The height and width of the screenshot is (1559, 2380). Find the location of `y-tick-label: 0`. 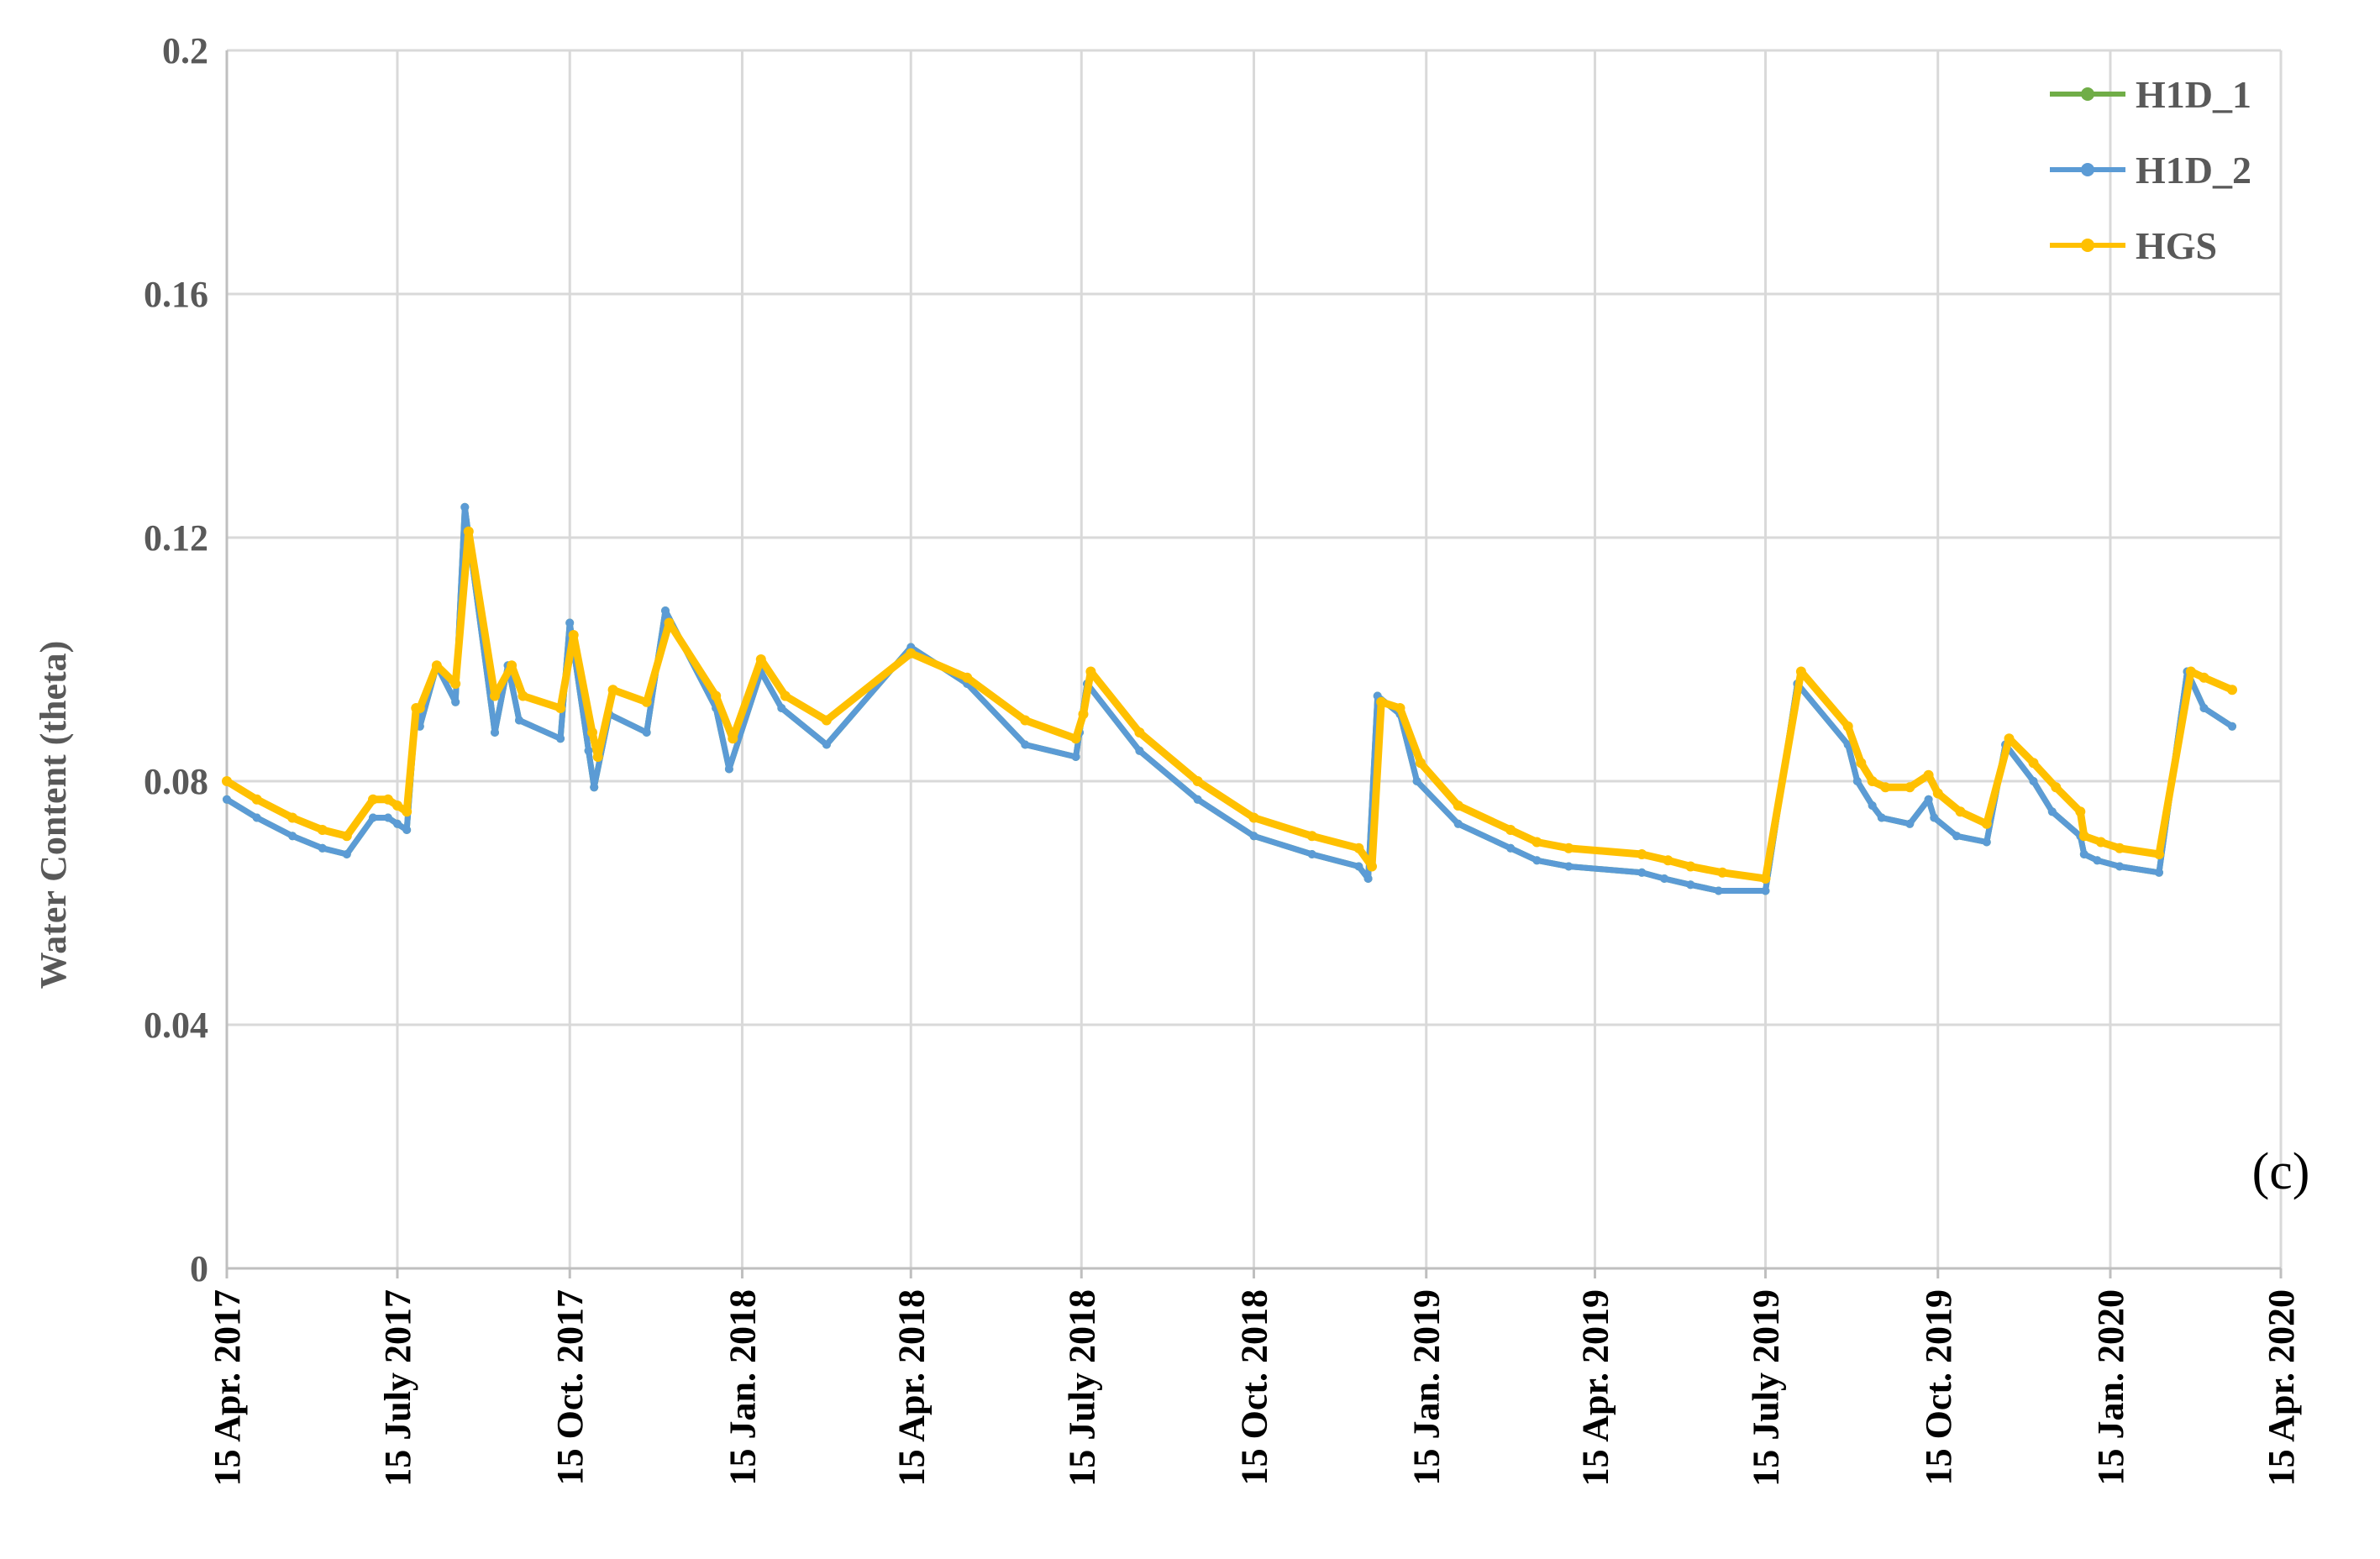

y-tick-label: 0 is located at coordinates (199, 1268).